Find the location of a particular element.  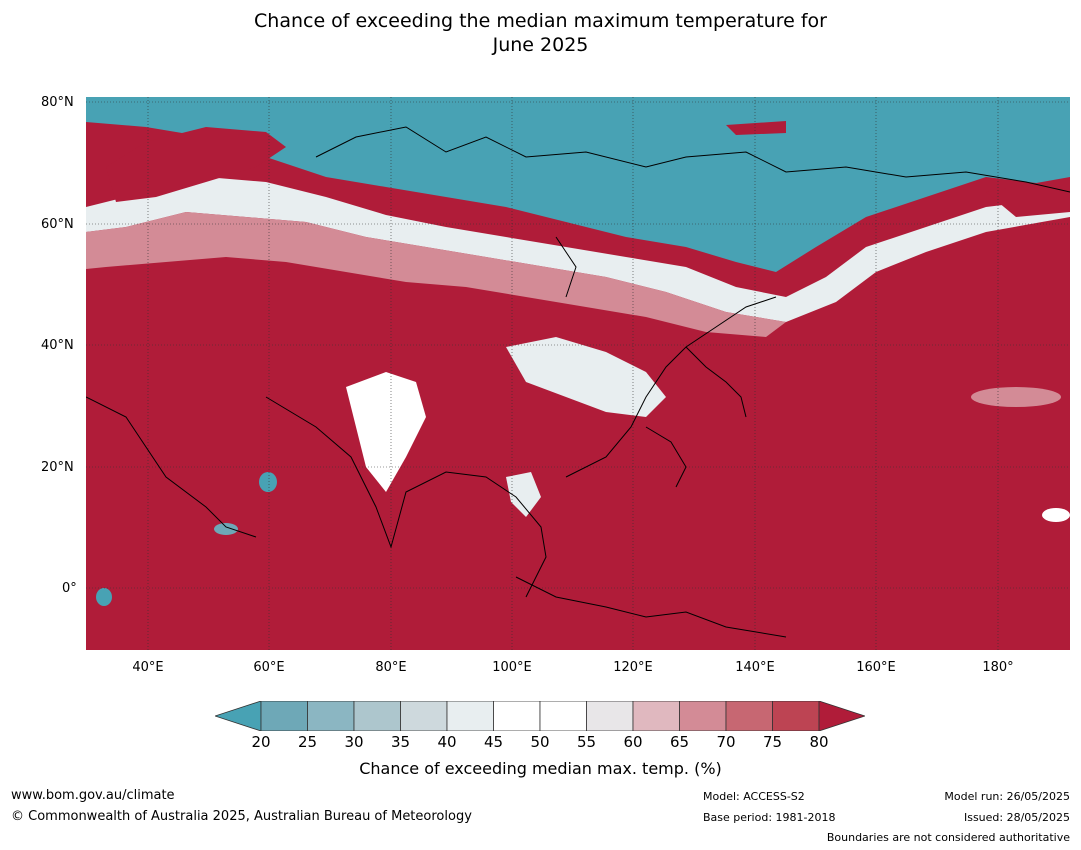

lon-label-60e: 60°E is located at coordinates (269, 667).